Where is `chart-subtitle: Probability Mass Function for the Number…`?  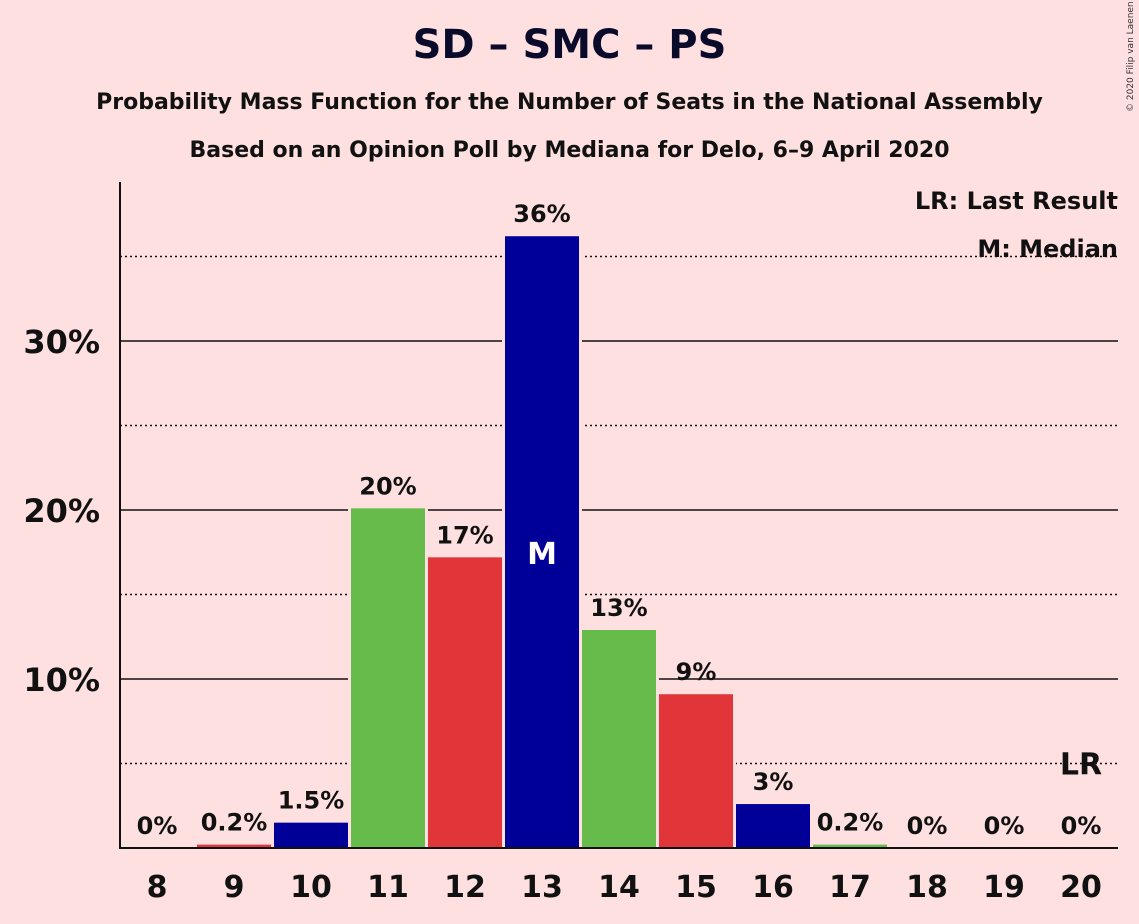
chart-subtitle: Probability Mass Function for the Number… is located at coordinates (569, 102).